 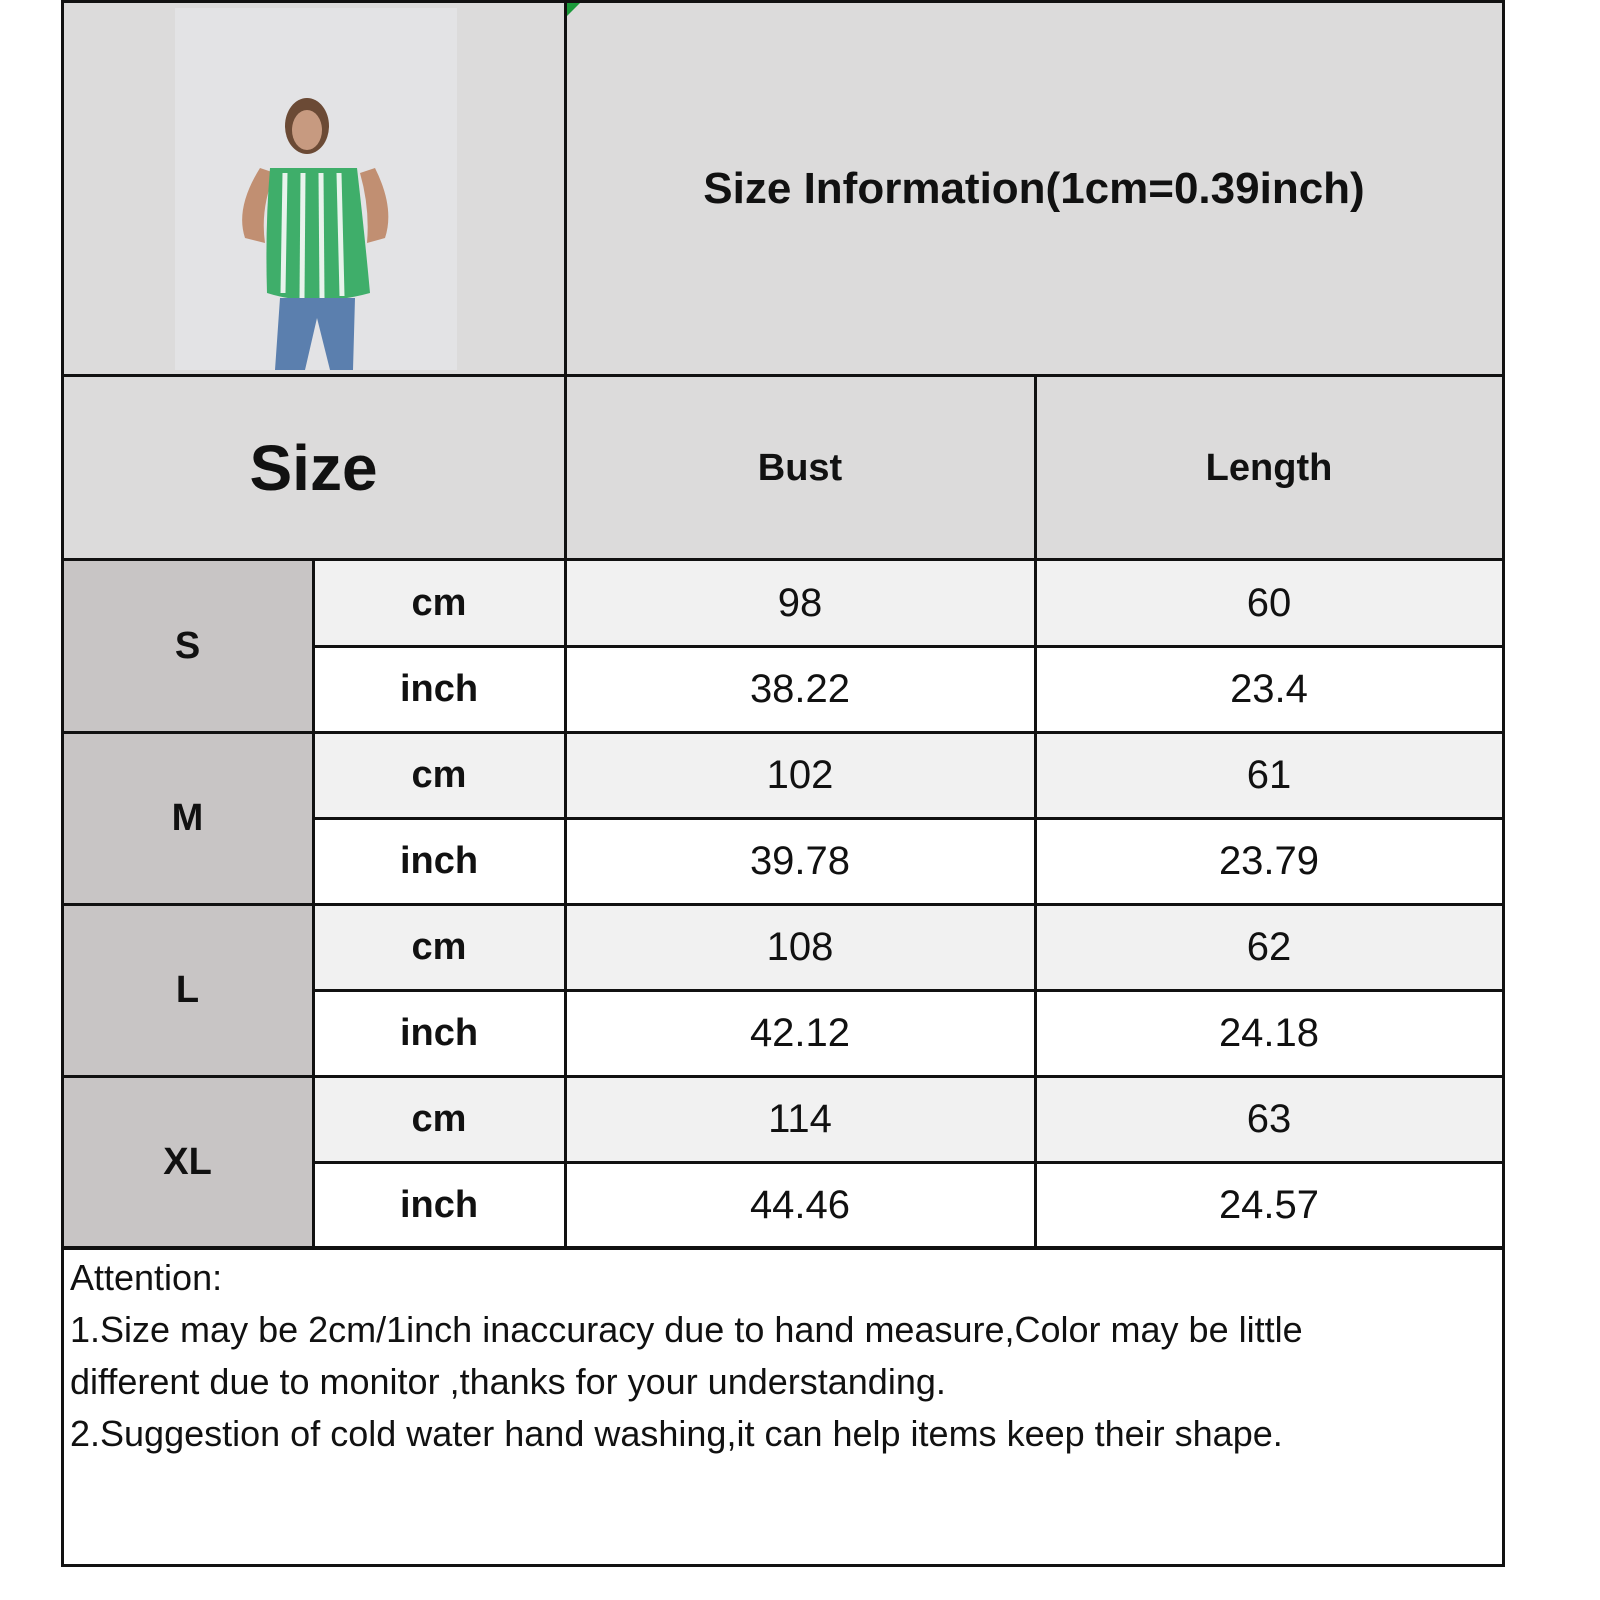 I want to click on size-label-cell-text: S, so click(x=187, y=645).